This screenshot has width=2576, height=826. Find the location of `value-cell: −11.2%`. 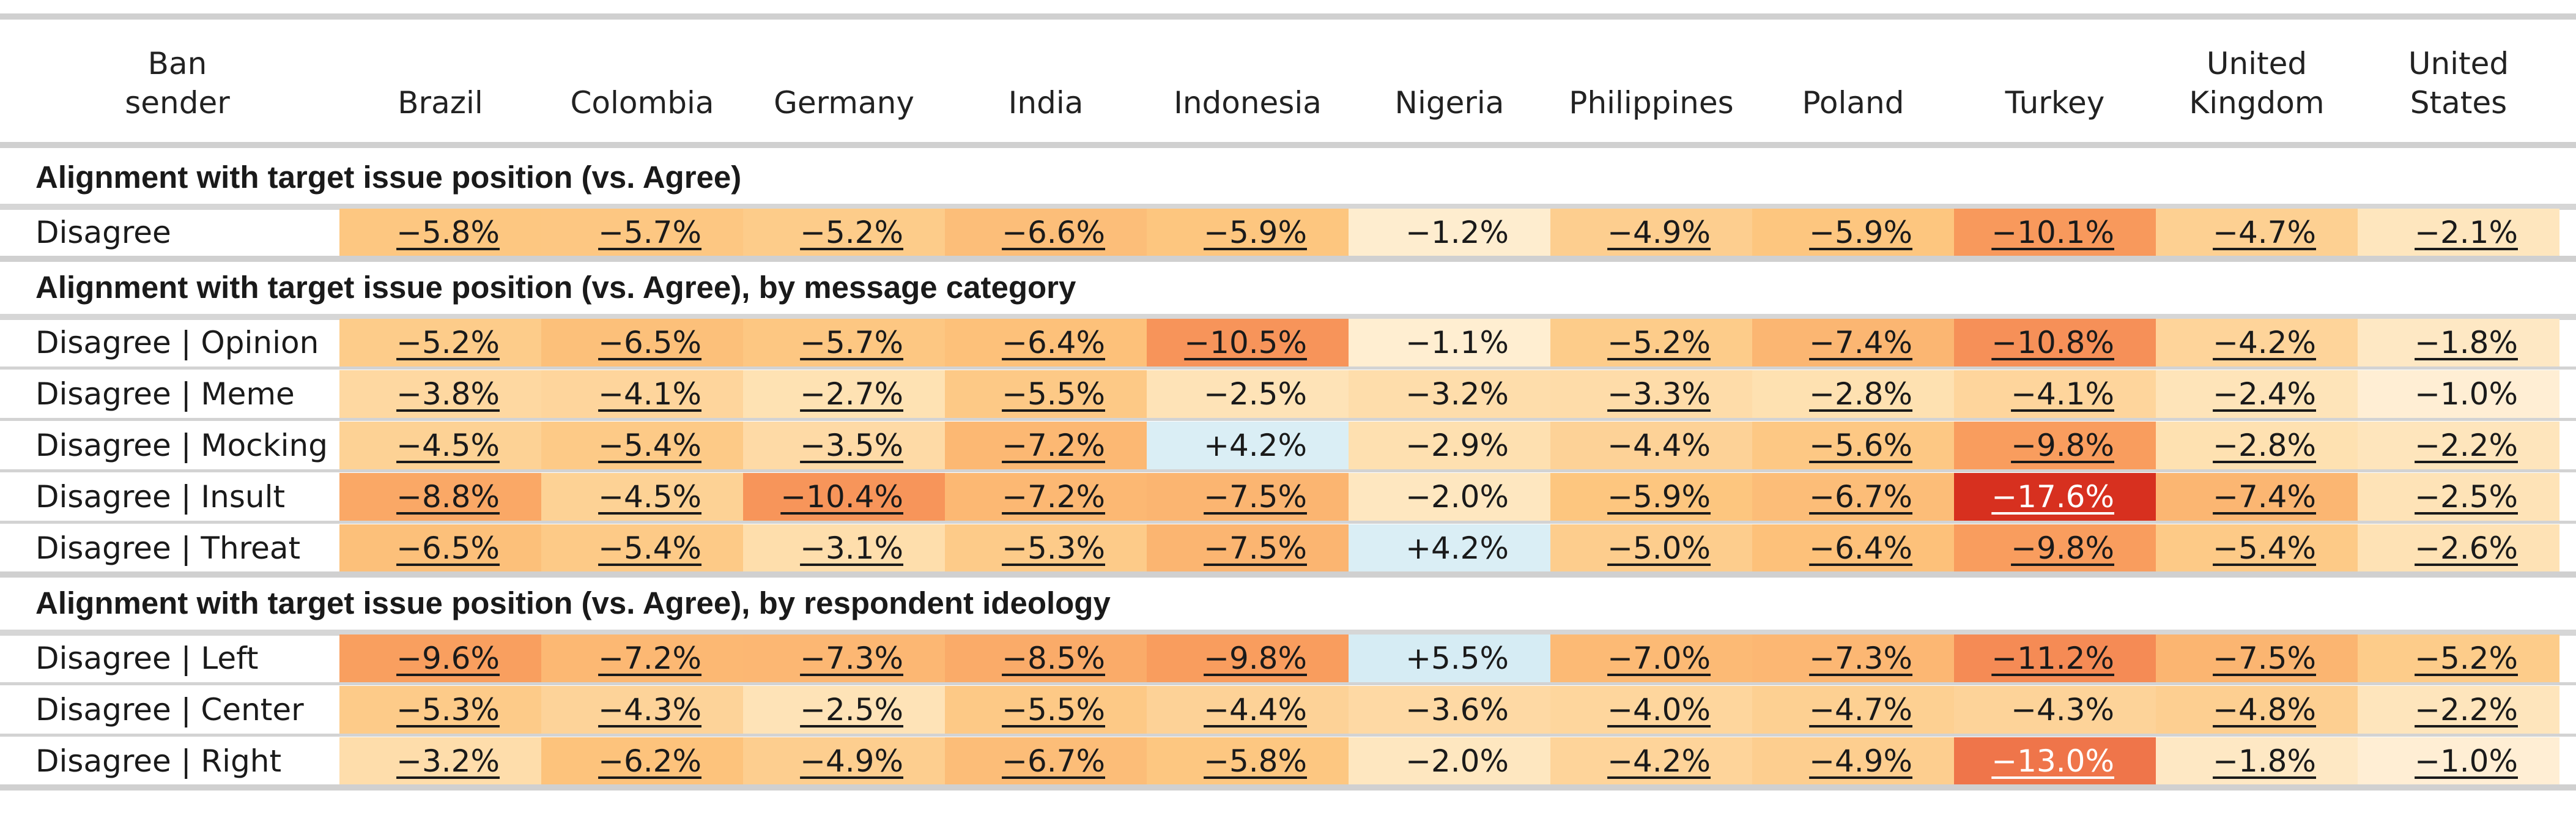

value-cell: −11.2% is located at coordinates (2055, 658).